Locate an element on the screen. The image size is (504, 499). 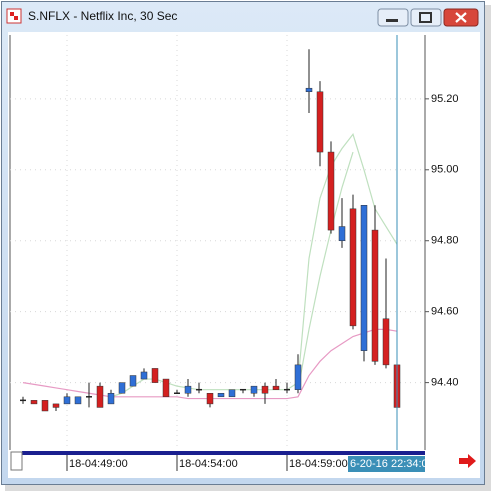
x-tick-label: 18-04:49:00 is located at coordinates (98, 464).